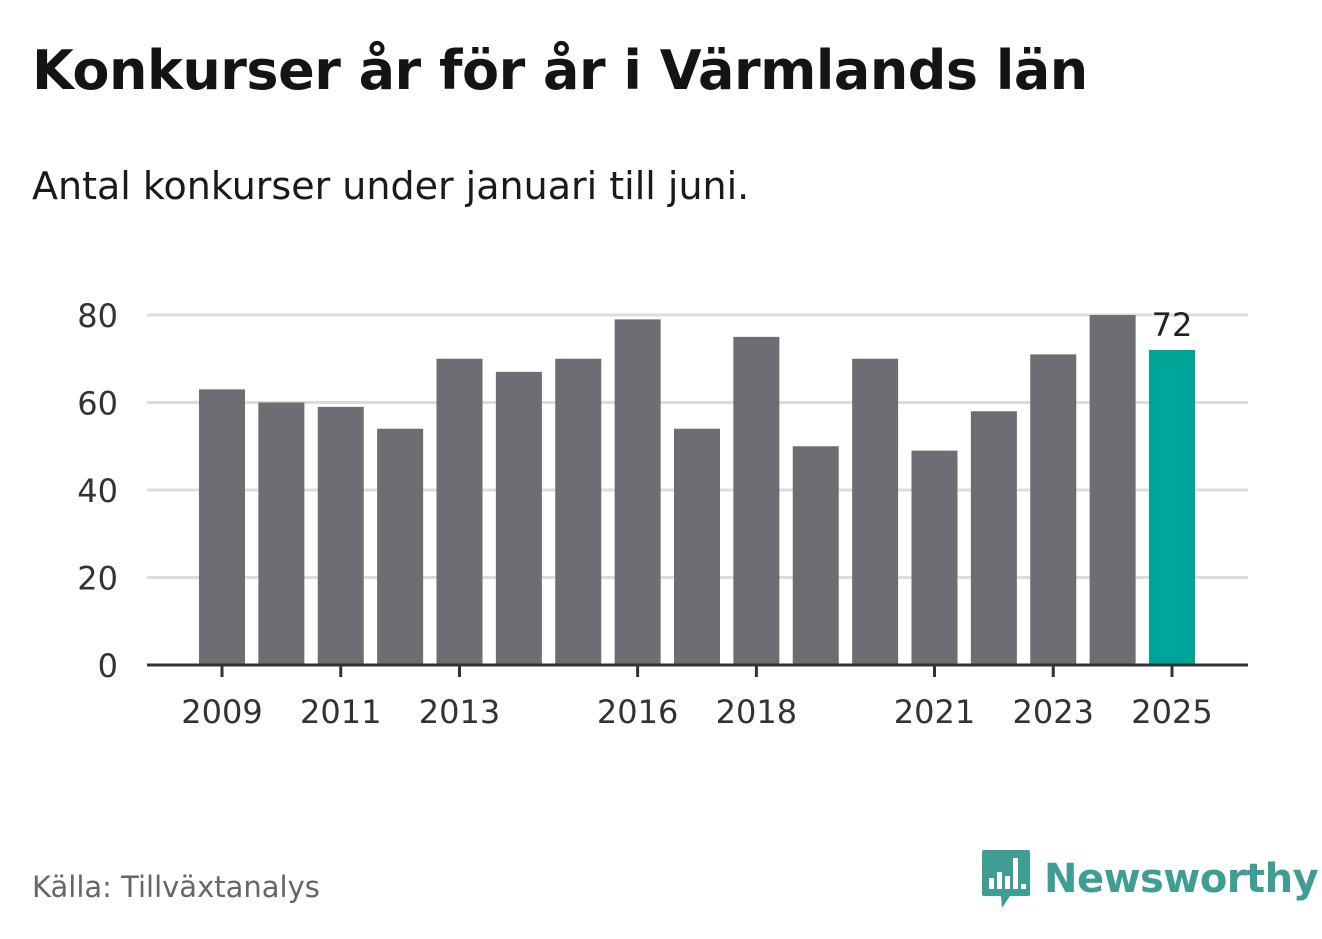 This screenshot has width=1322, height=939. I want to click on chart-subtitle: Antal konkurser under januari till juni., so click(391, 186).